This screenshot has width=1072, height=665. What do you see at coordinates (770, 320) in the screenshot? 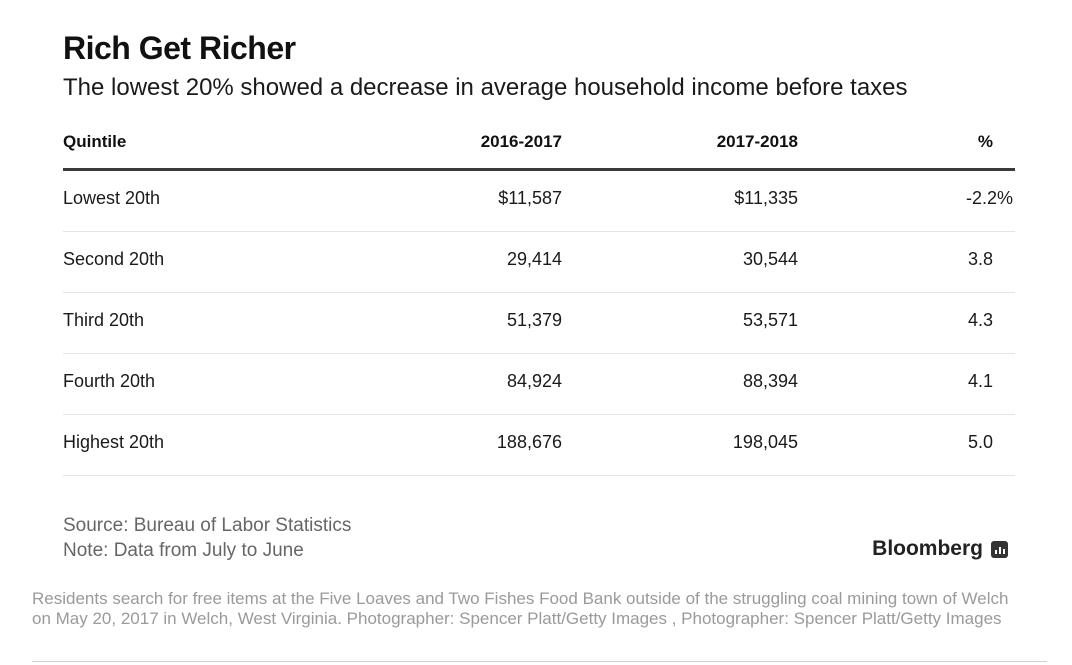
I see `value-2017-2018: 53,571` at bounding box center [770, 320].